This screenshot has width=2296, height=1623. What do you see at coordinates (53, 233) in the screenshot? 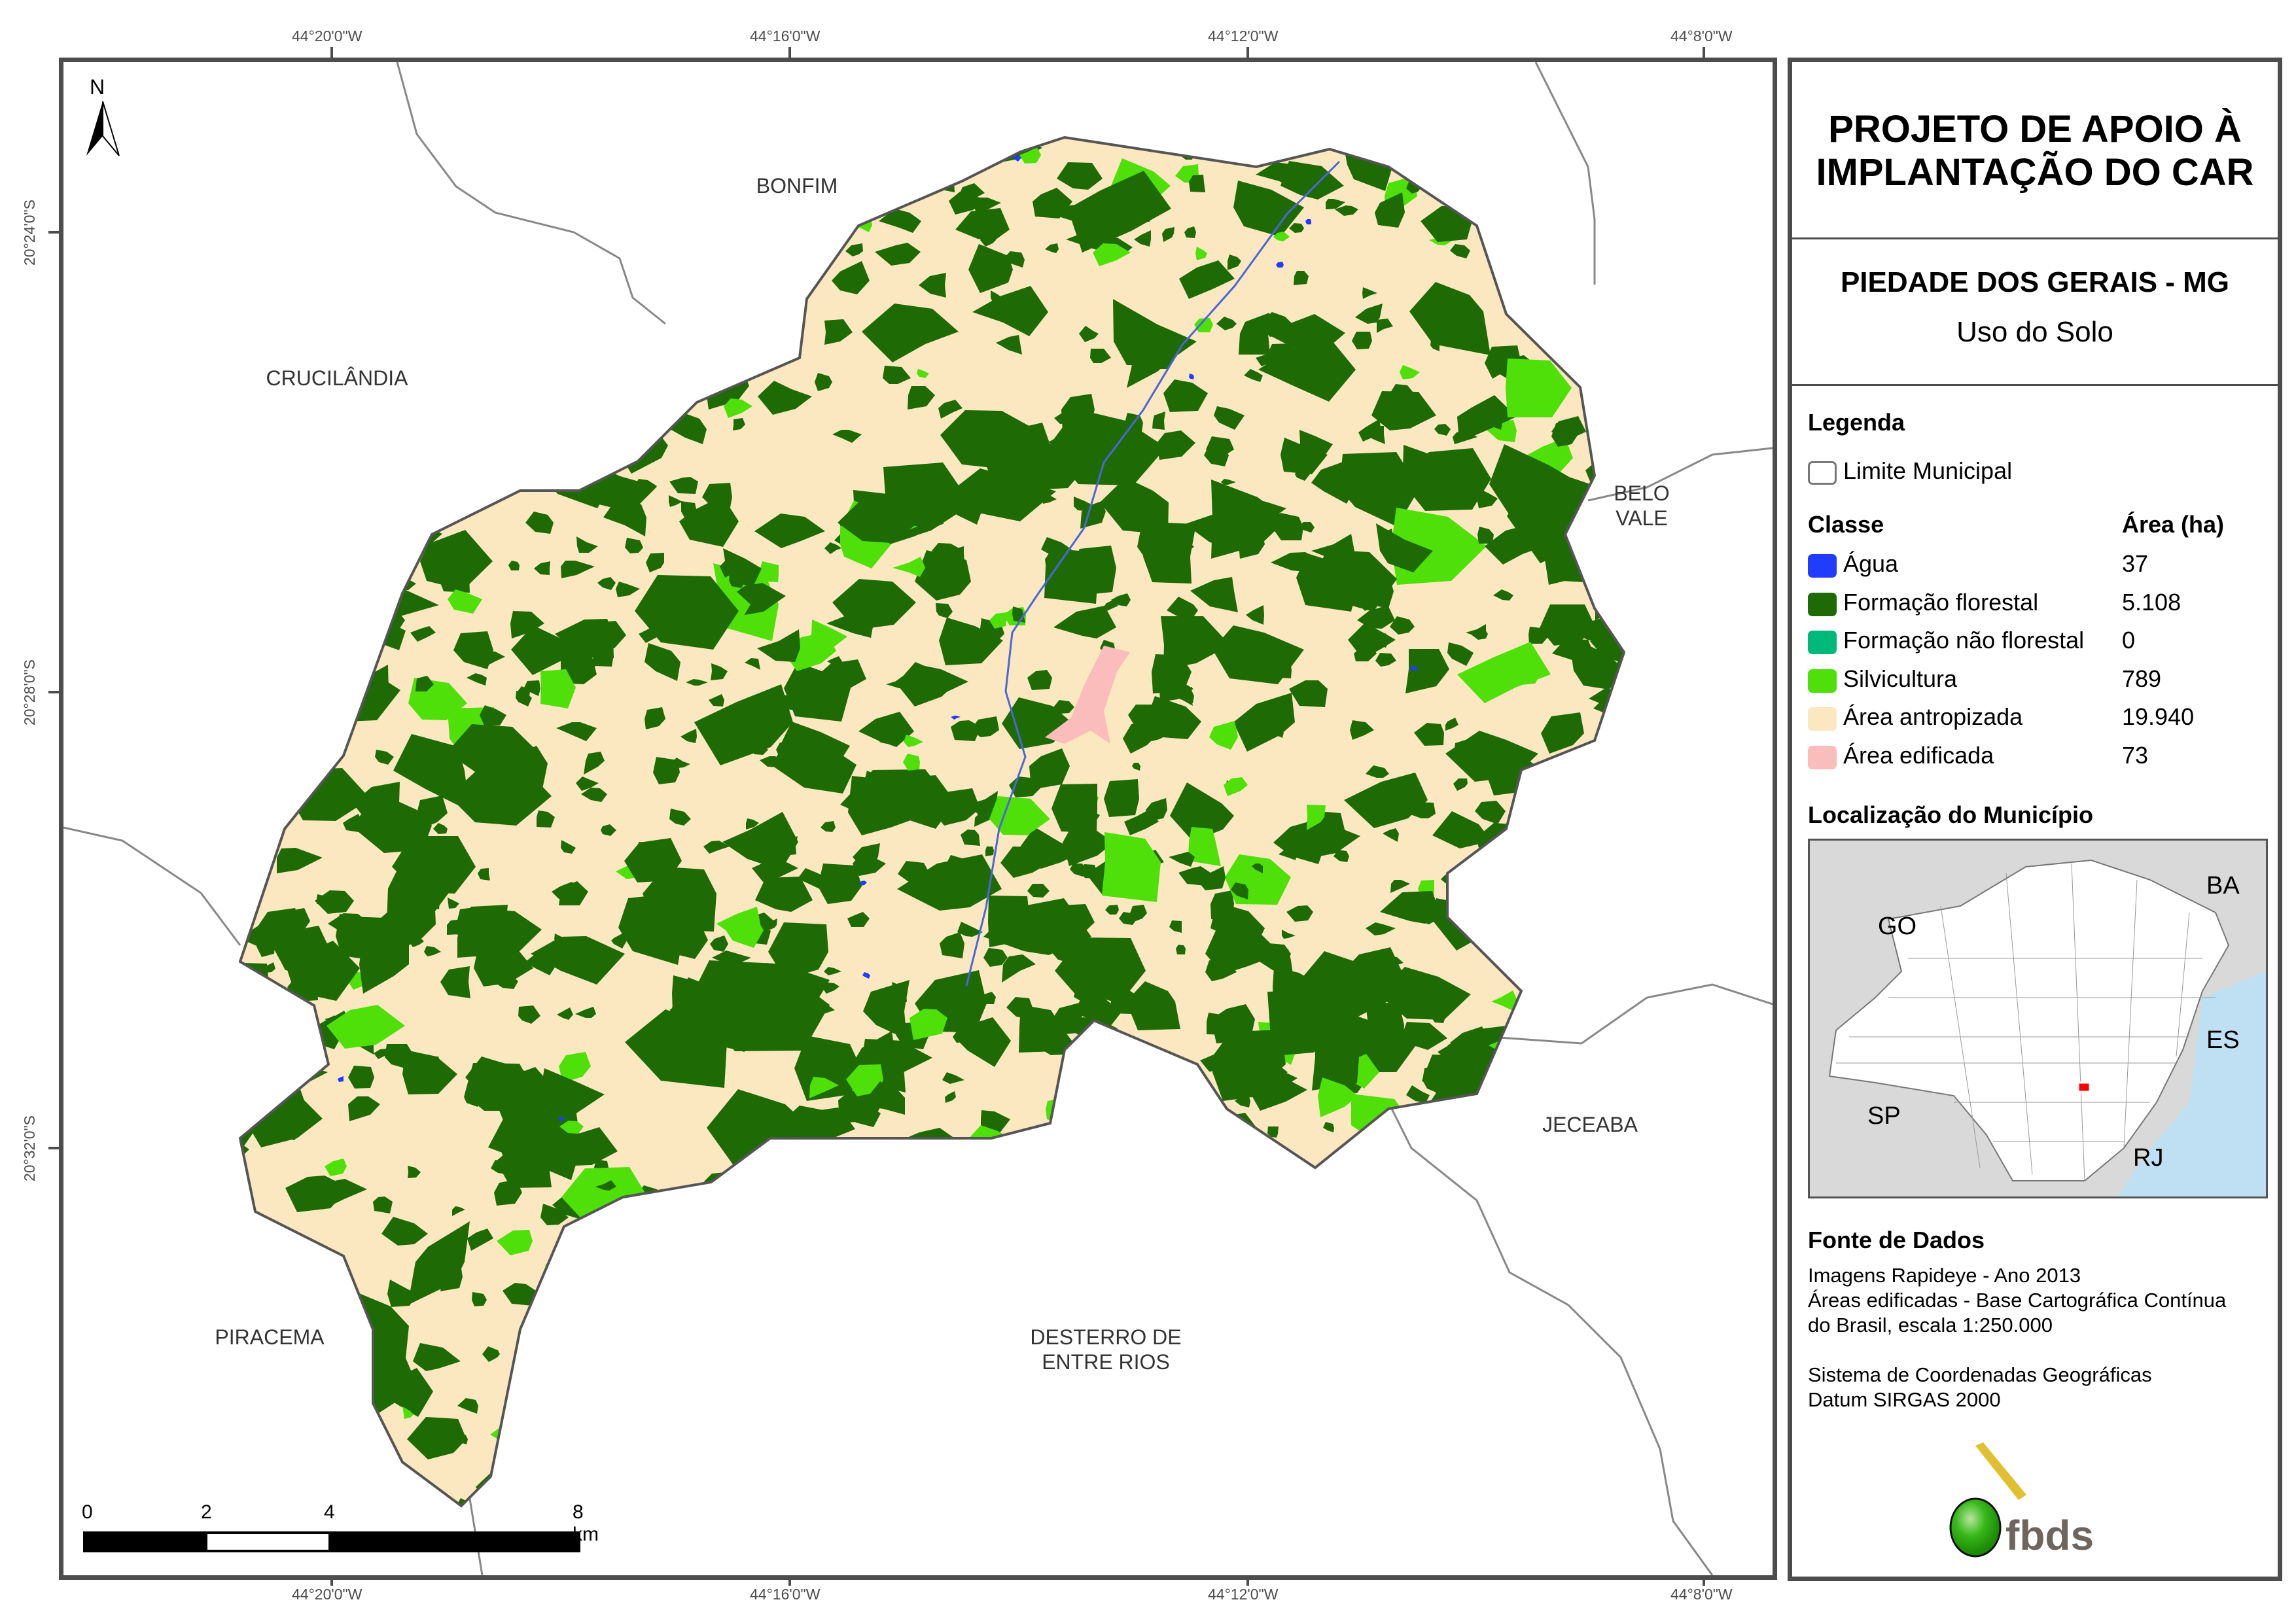
I see `tick` at bounding box center [53, 233].